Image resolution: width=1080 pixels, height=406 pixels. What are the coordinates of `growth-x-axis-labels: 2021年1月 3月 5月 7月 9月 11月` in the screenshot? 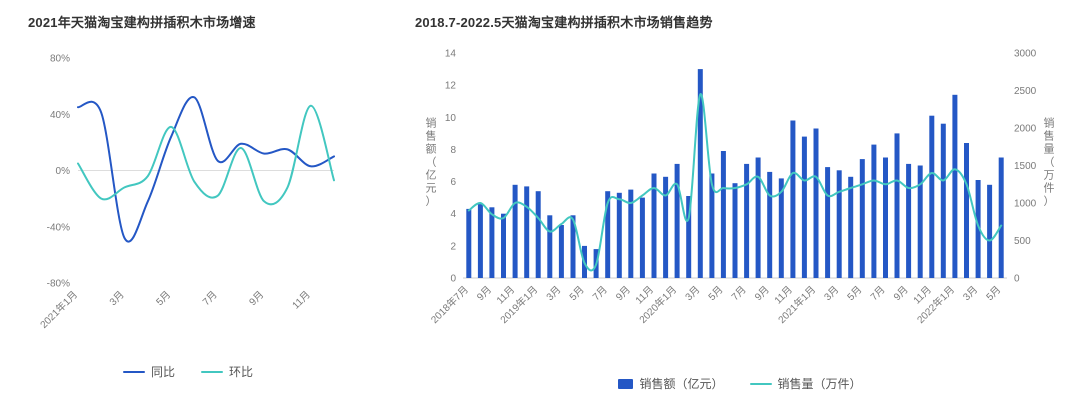 It's located at (175, 309).